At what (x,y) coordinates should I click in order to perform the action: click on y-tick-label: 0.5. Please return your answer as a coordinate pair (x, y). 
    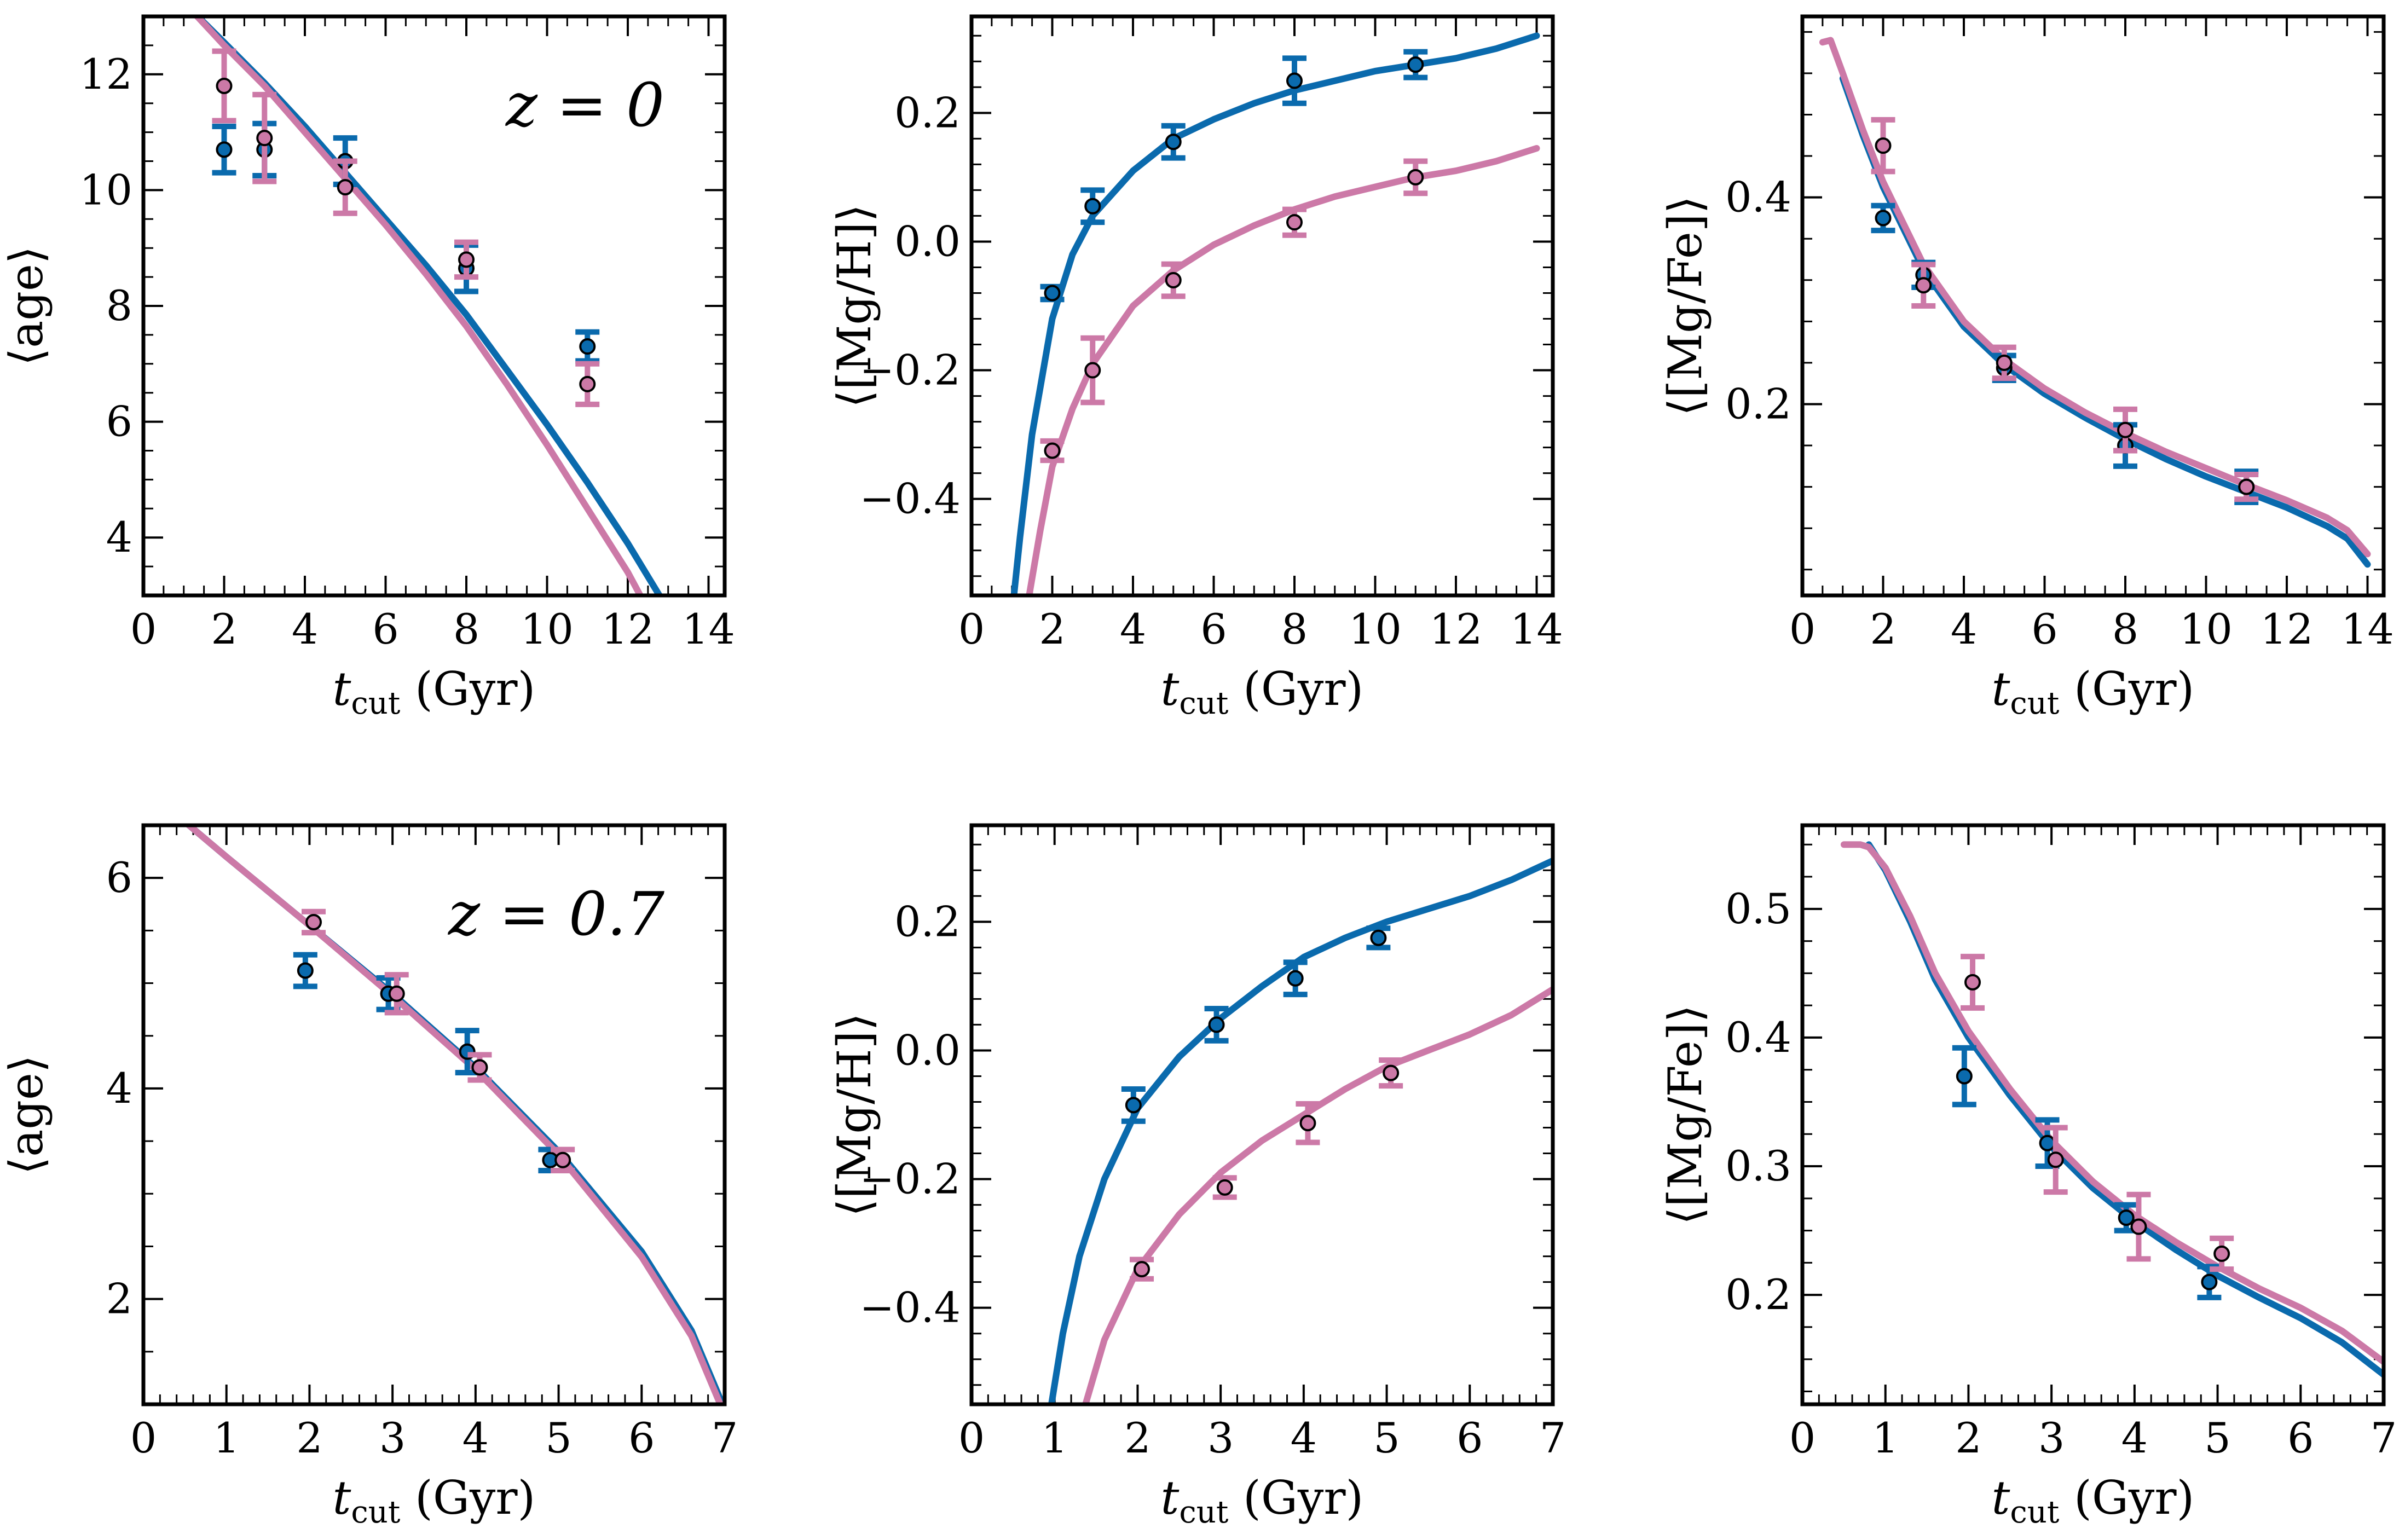
    Looking at the image, I should click on (1758, 908).